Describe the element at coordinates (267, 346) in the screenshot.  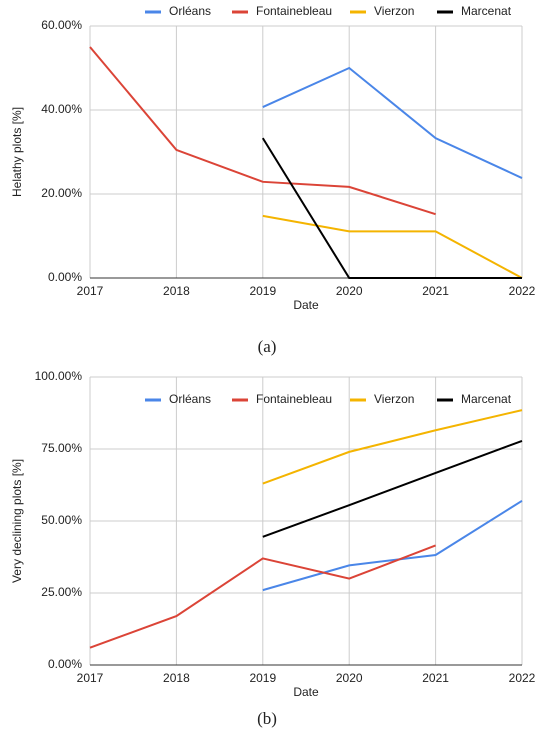
I see `caption: (a)` at that location.